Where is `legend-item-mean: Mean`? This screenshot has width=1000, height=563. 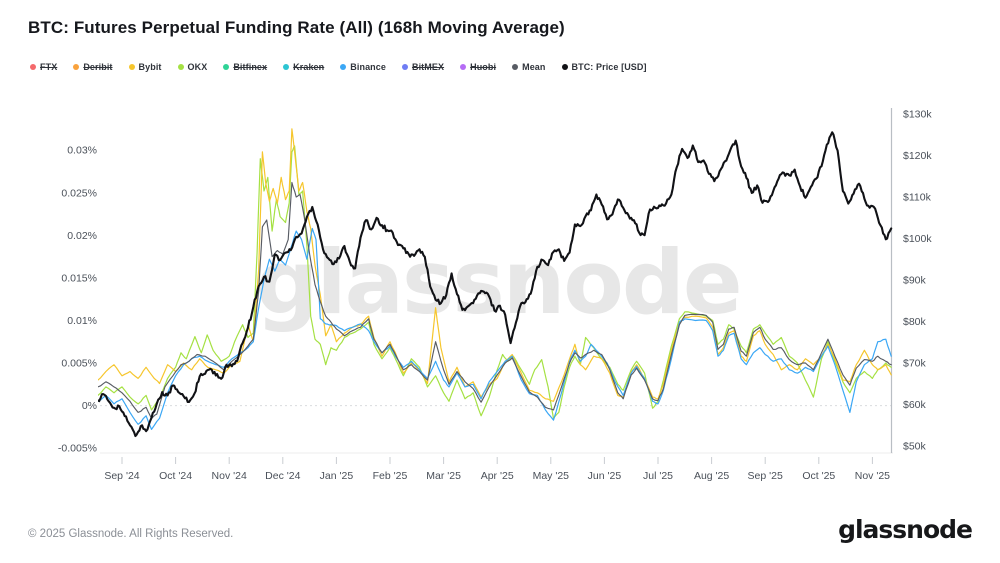
legend-item-mean: Mean is located at coordinates (528, 67).